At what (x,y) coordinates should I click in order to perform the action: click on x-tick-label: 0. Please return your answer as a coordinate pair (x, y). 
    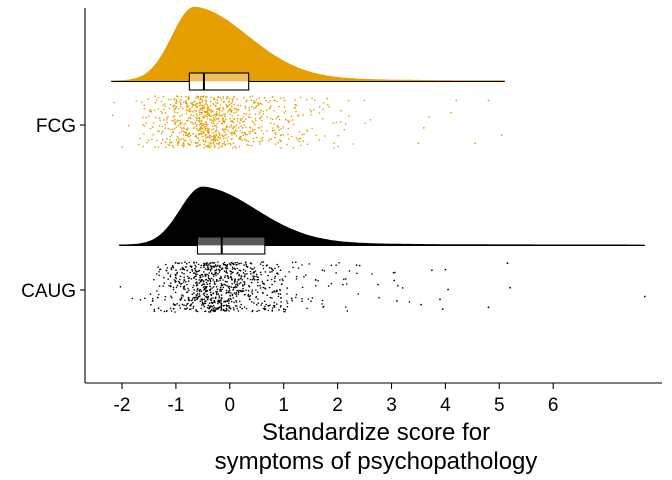
    Looking at the image, I should click on (230, 405).